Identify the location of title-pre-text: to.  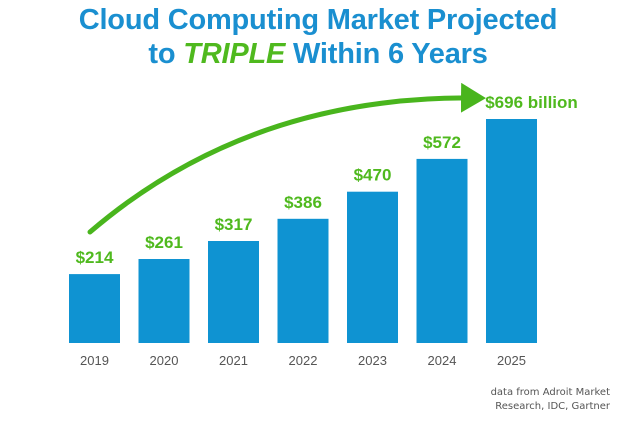
(166, 54).